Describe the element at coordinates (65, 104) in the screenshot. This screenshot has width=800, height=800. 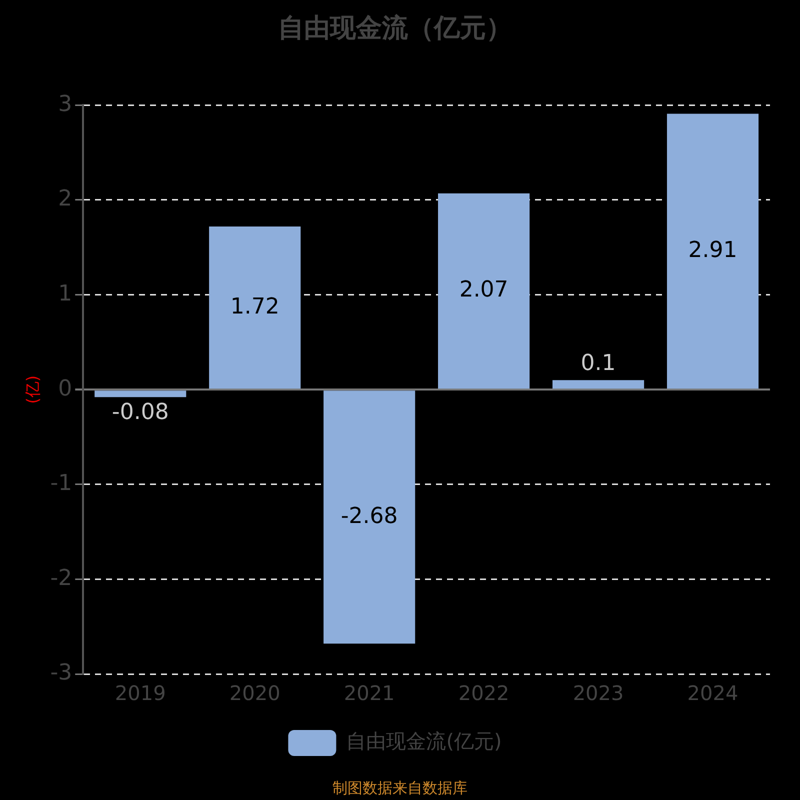
I see `y-tick-label: 3` at that location.